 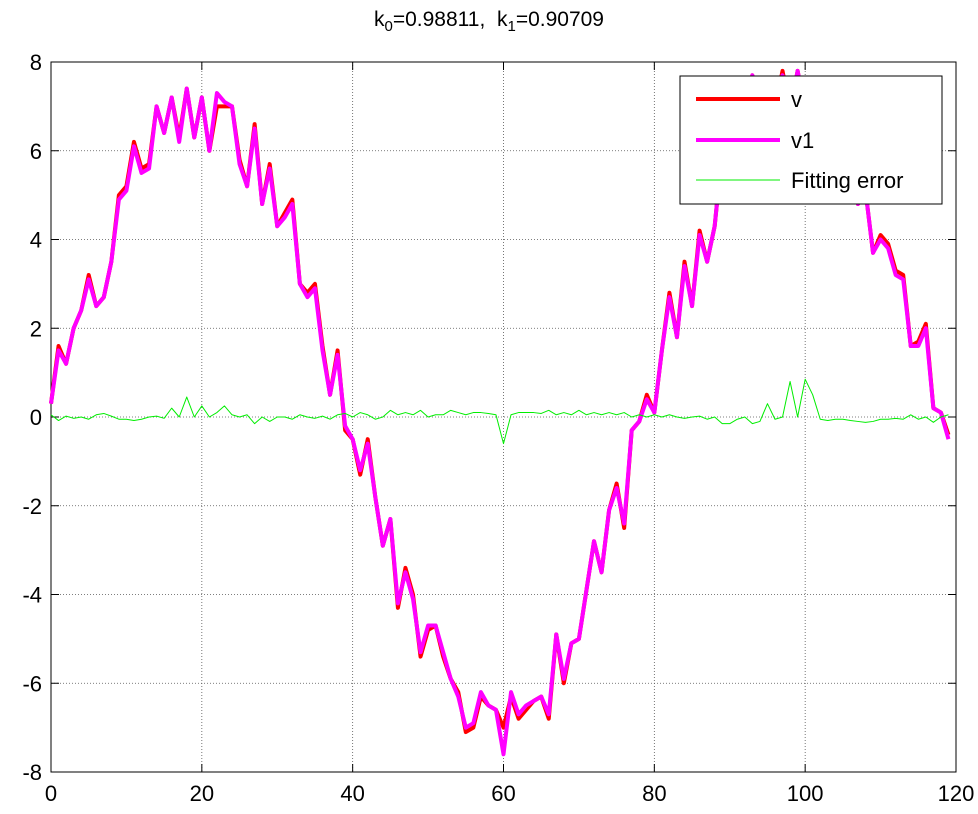 What do you see at coordinates (502, 19) in the screenshot?
I see `k1-symbol: k` at bounding box center [502, 19].